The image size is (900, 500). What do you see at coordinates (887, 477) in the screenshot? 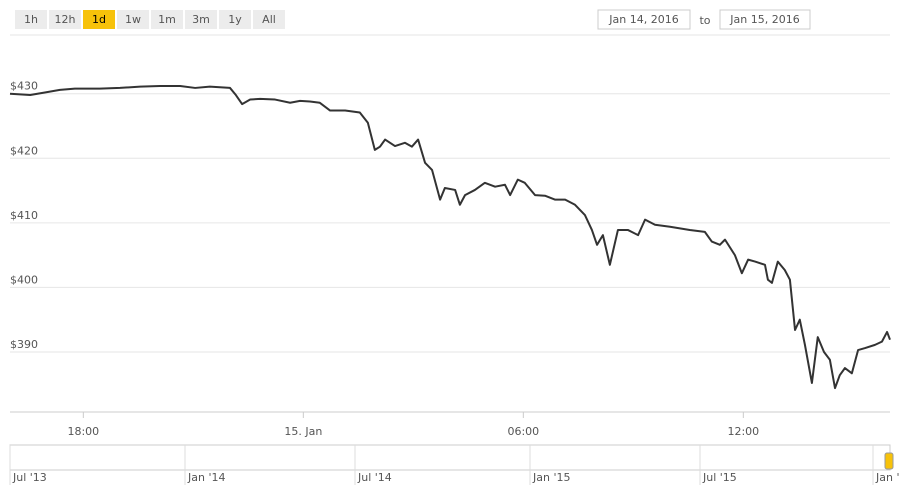
I see `navigator-label: Jan '16` at bounding box center [887, 477].